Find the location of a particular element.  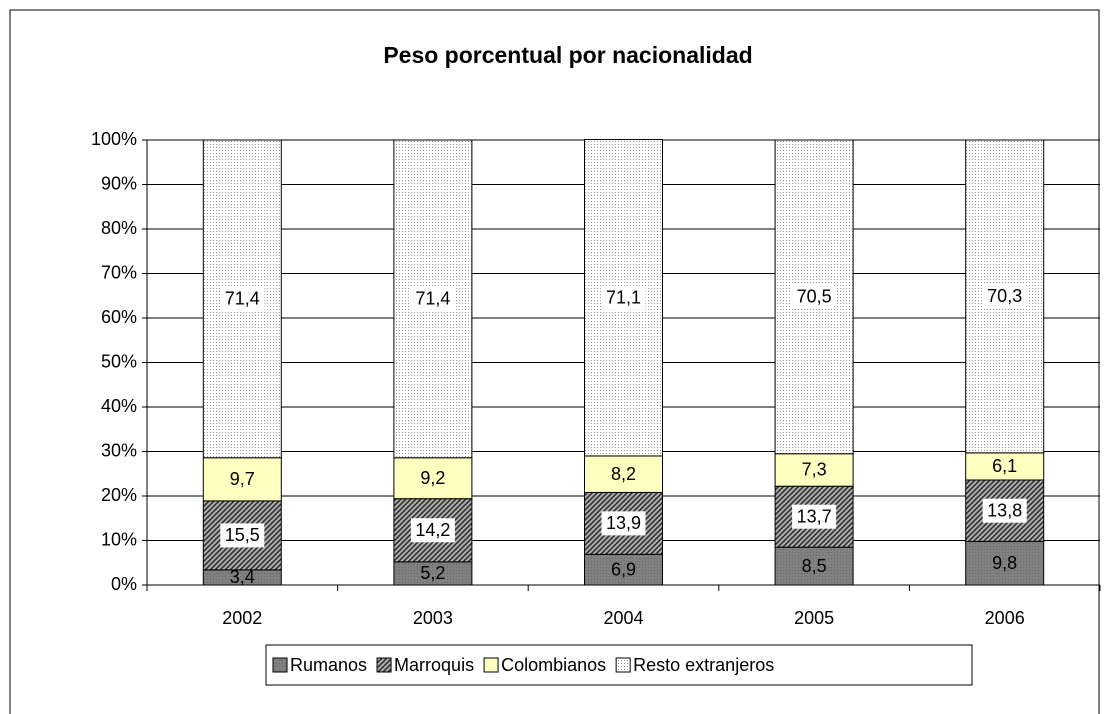

y-tick-label: 90% is located at coordinates (119, 183).